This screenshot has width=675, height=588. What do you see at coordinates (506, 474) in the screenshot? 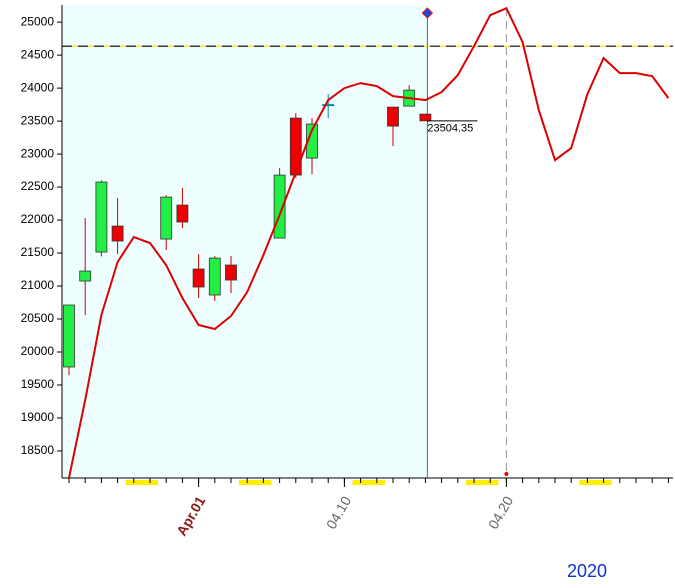
I see `peak-dot` at bounding box center [506, 474].